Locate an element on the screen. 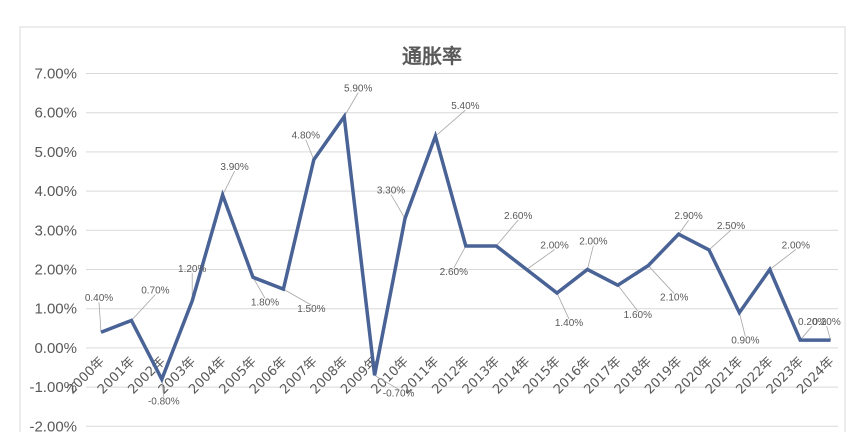  chart-title: 通胀率 is located at coordinates (432, 56).